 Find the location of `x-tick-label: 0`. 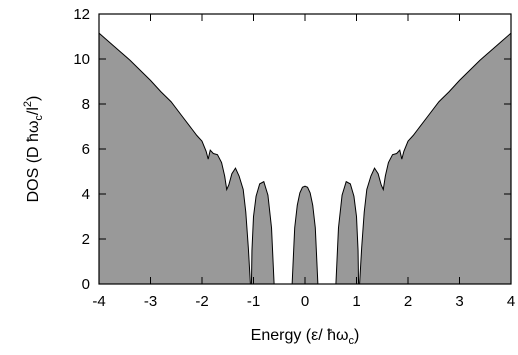

x-tick-label: 0 is located at coordinates (305, 301).